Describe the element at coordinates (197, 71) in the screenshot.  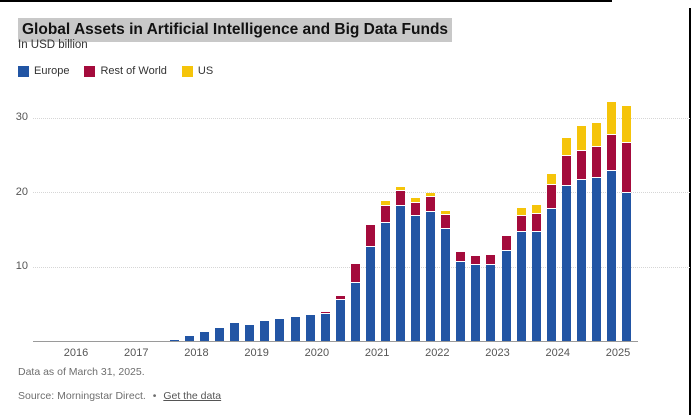
I see `legend-item-us: US` at that location.